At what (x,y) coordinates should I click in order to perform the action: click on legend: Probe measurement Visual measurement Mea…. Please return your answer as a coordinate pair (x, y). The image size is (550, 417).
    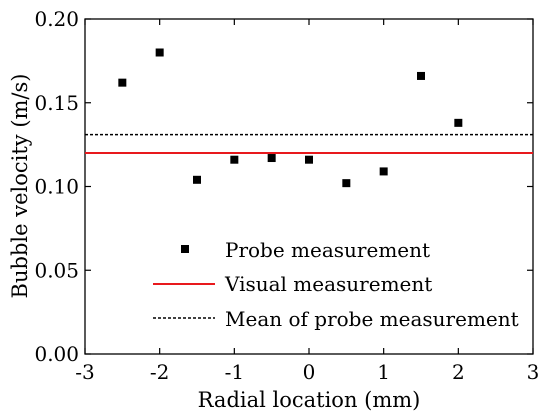
    Looking at the image, I should click on (336, 284).